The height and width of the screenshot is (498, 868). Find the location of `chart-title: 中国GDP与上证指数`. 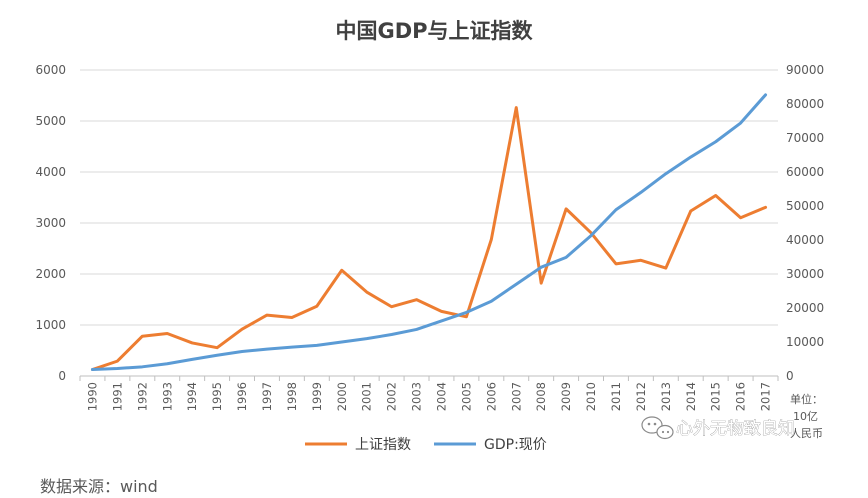

chart-title: 中国GDP与上证指数 is located at coordinates (434, 31).